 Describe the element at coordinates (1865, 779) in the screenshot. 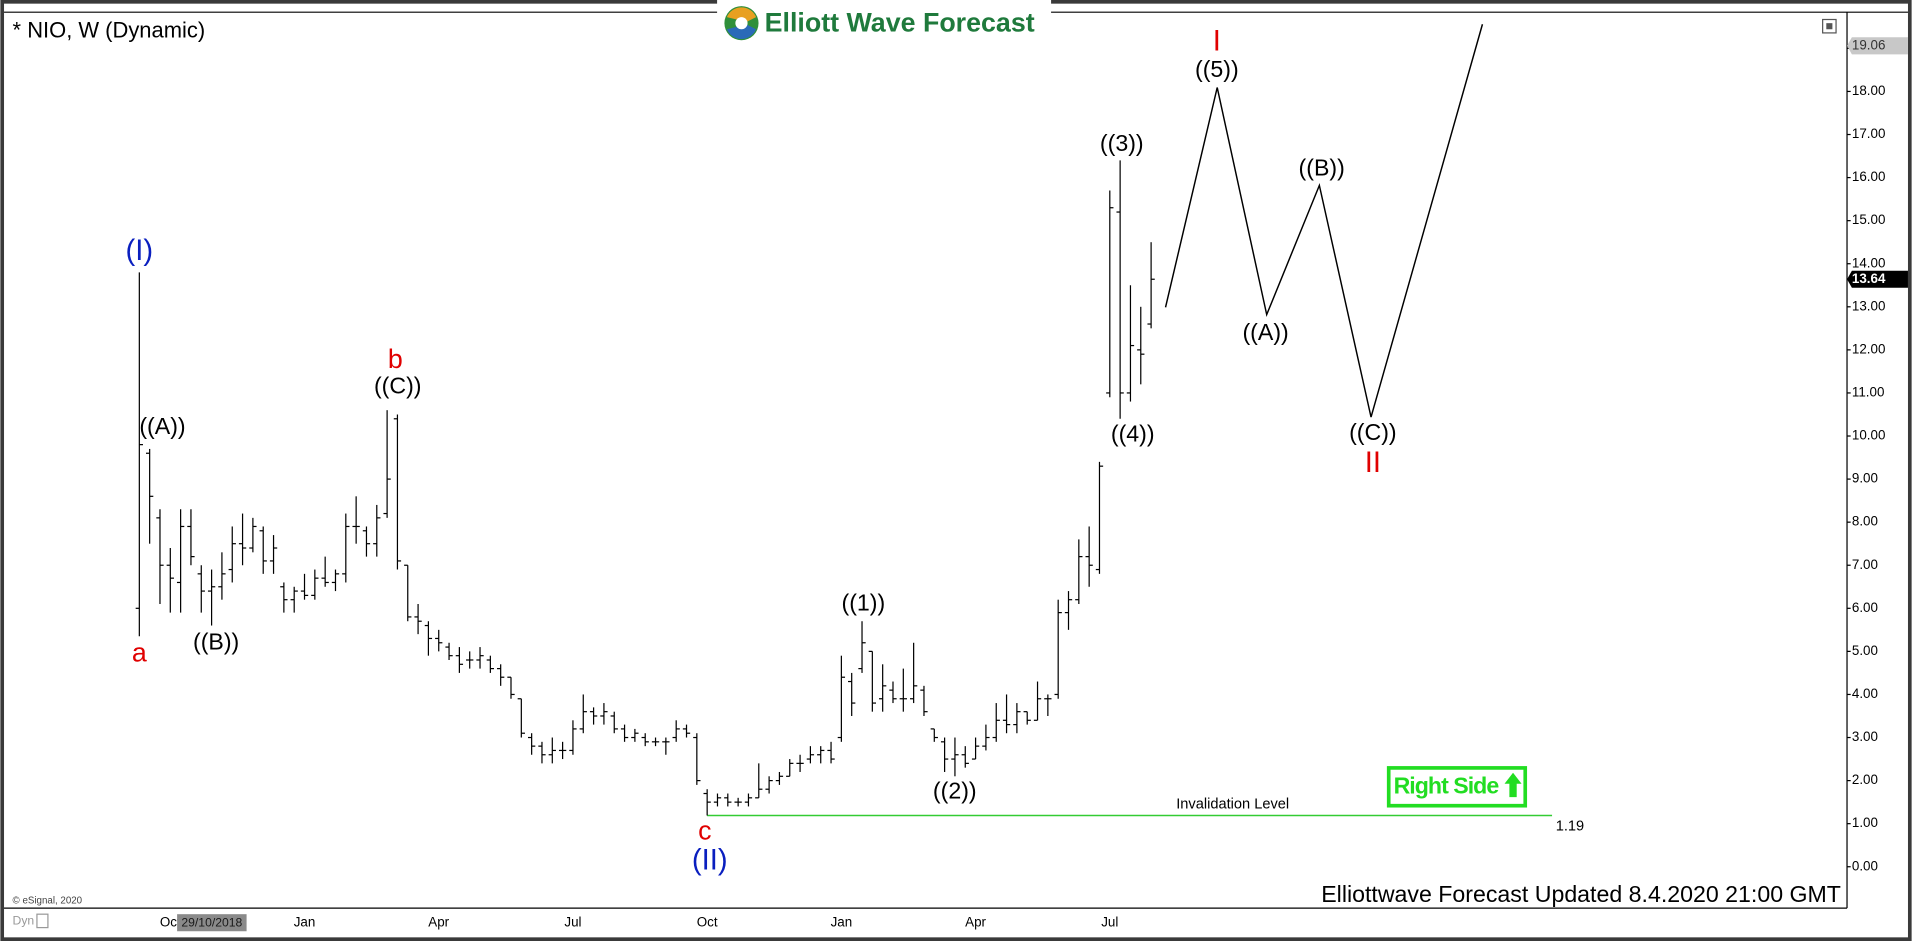

I see `y-tick-label: 2.00` at that location.